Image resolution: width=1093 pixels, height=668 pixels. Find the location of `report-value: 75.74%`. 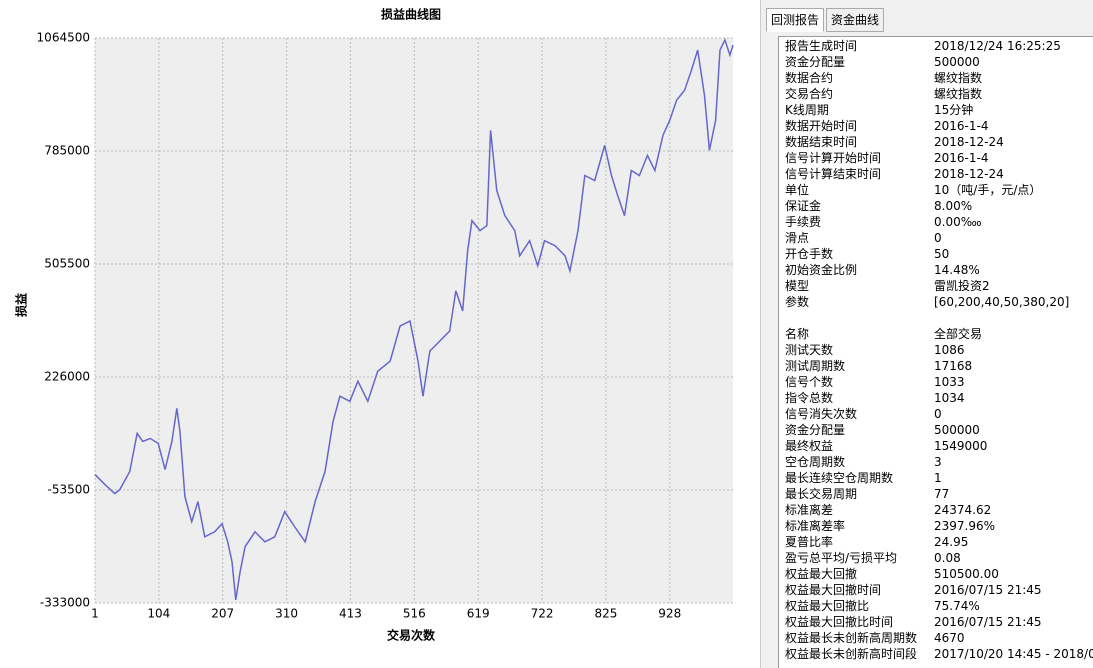

report-value: 75.74% is located at coordinates (957, 606).